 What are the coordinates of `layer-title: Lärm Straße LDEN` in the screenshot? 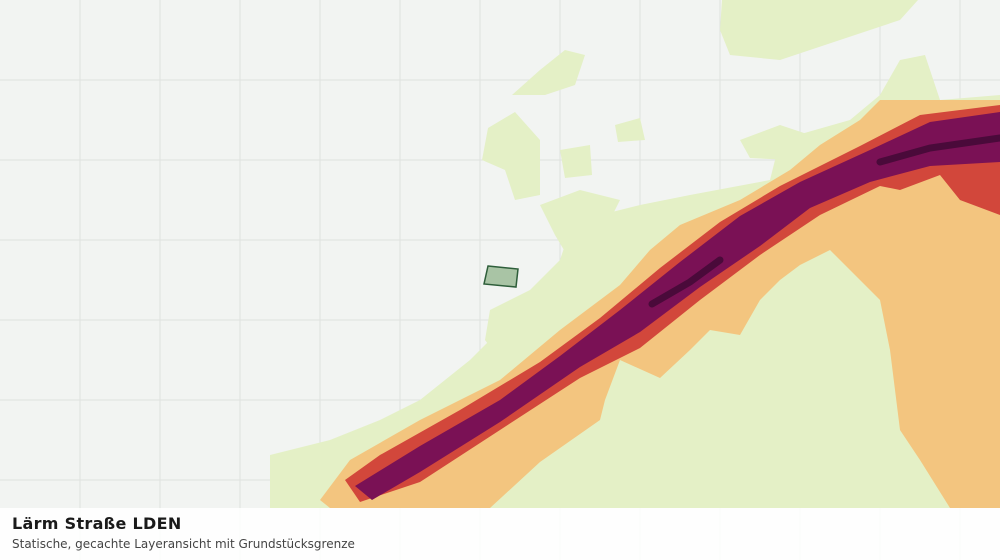 It's located at (97, 523).